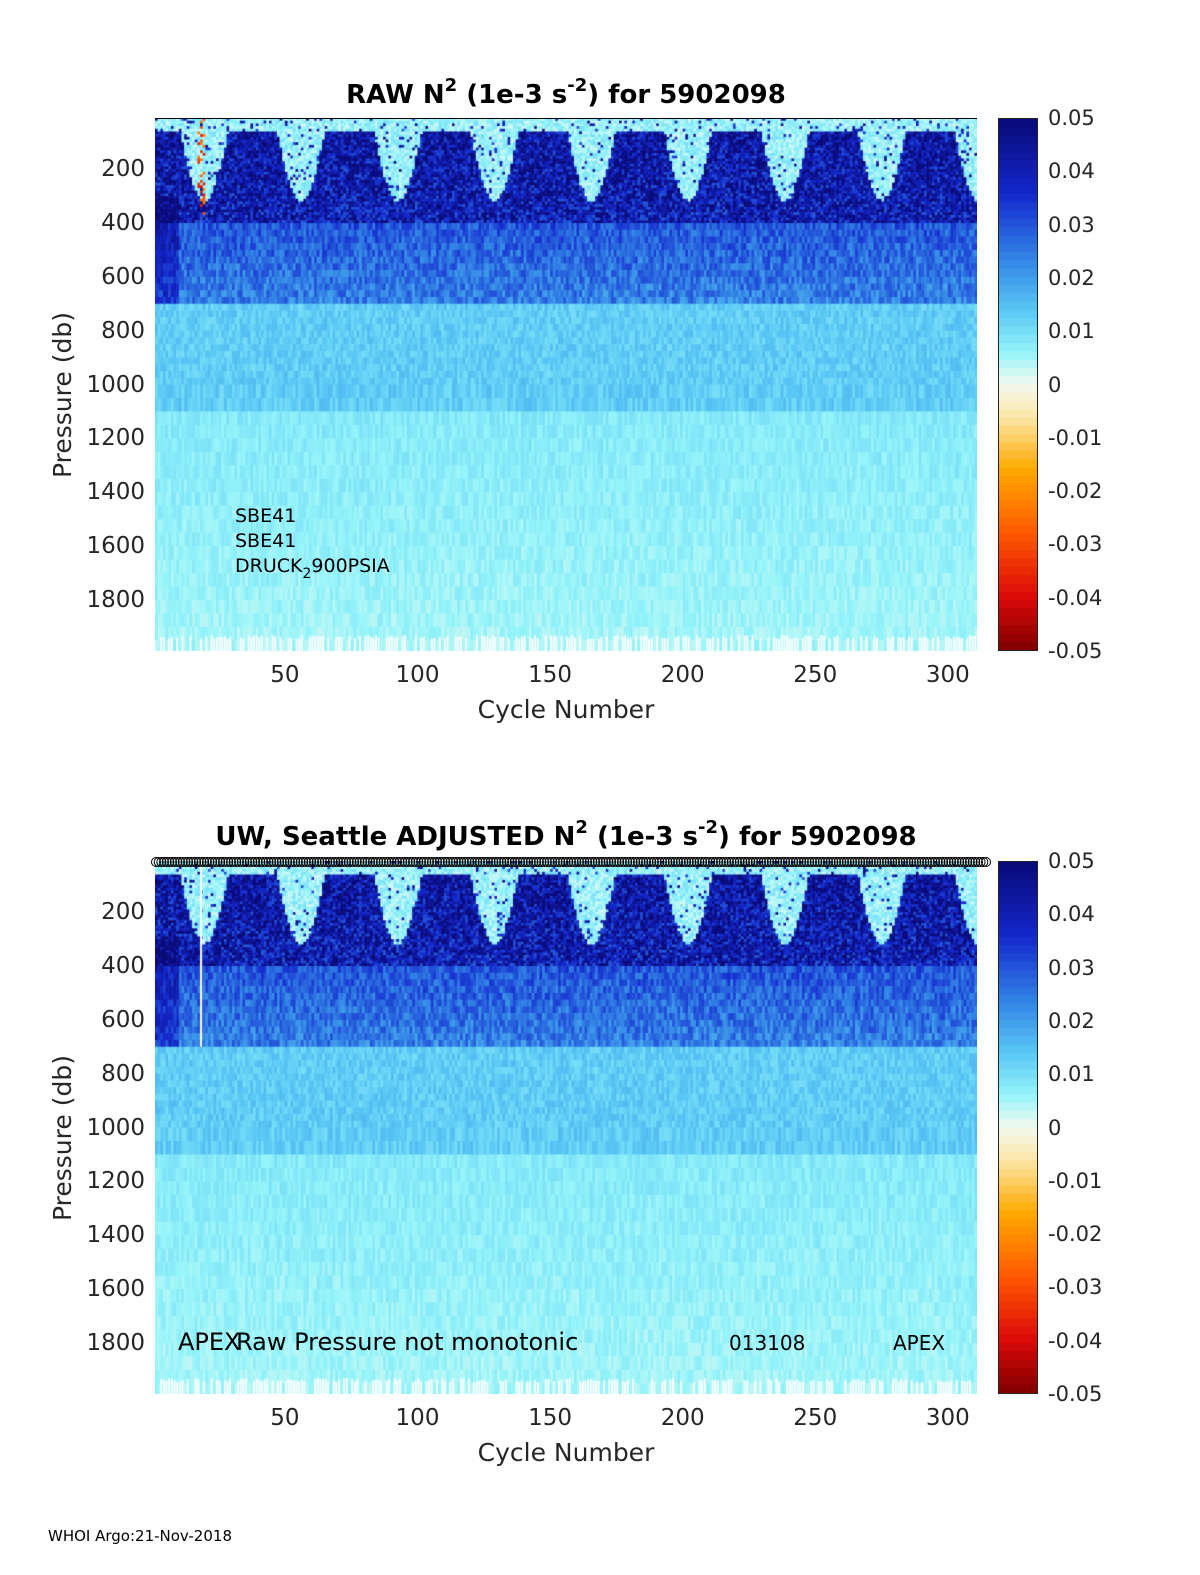  Describe the element at coordinates (577, 85) in the screenshot. I see `chart1-title-unit-exp: -2` at that location.